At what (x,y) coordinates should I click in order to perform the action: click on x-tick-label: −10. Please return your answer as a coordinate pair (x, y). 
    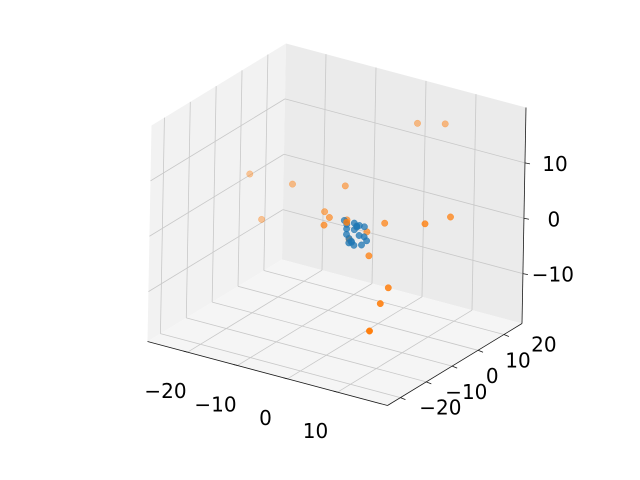
    Looking at the image, I should click on (215, 405).